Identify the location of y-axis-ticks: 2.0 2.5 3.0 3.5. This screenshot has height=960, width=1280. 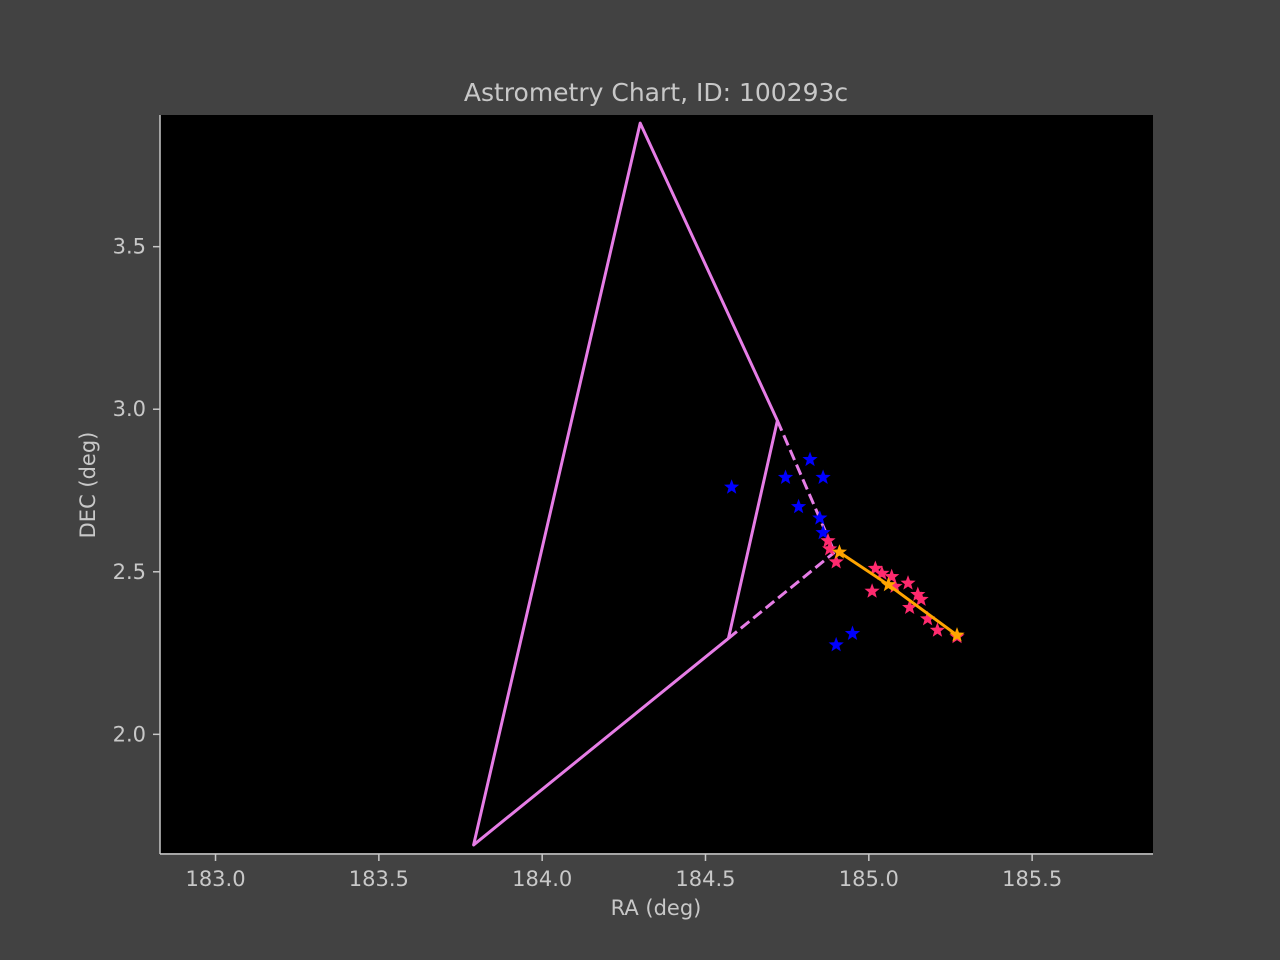
(136, 490).